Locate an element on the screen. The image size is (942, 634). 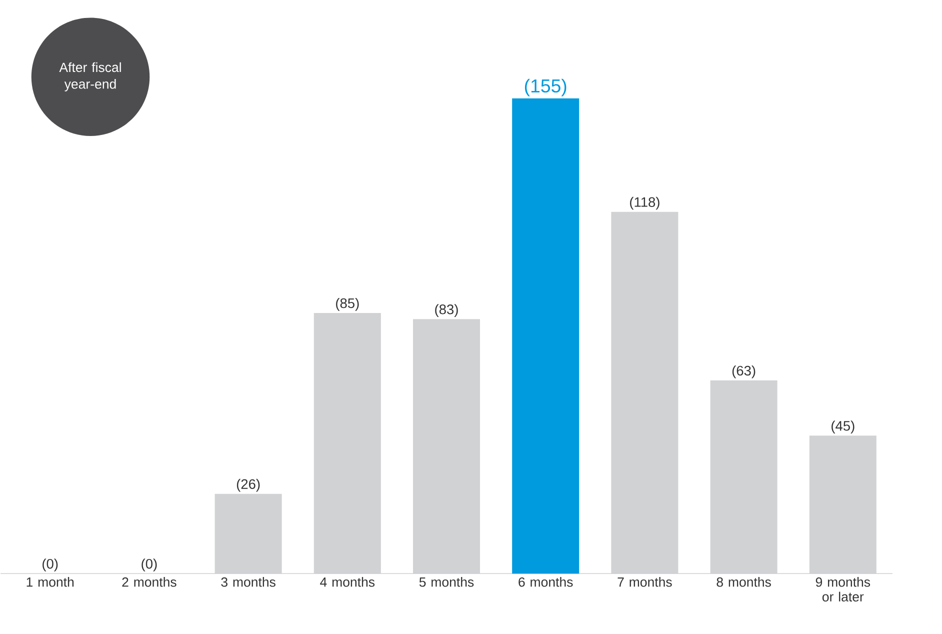
data-label: (118) is located at coordinates (645, 203).